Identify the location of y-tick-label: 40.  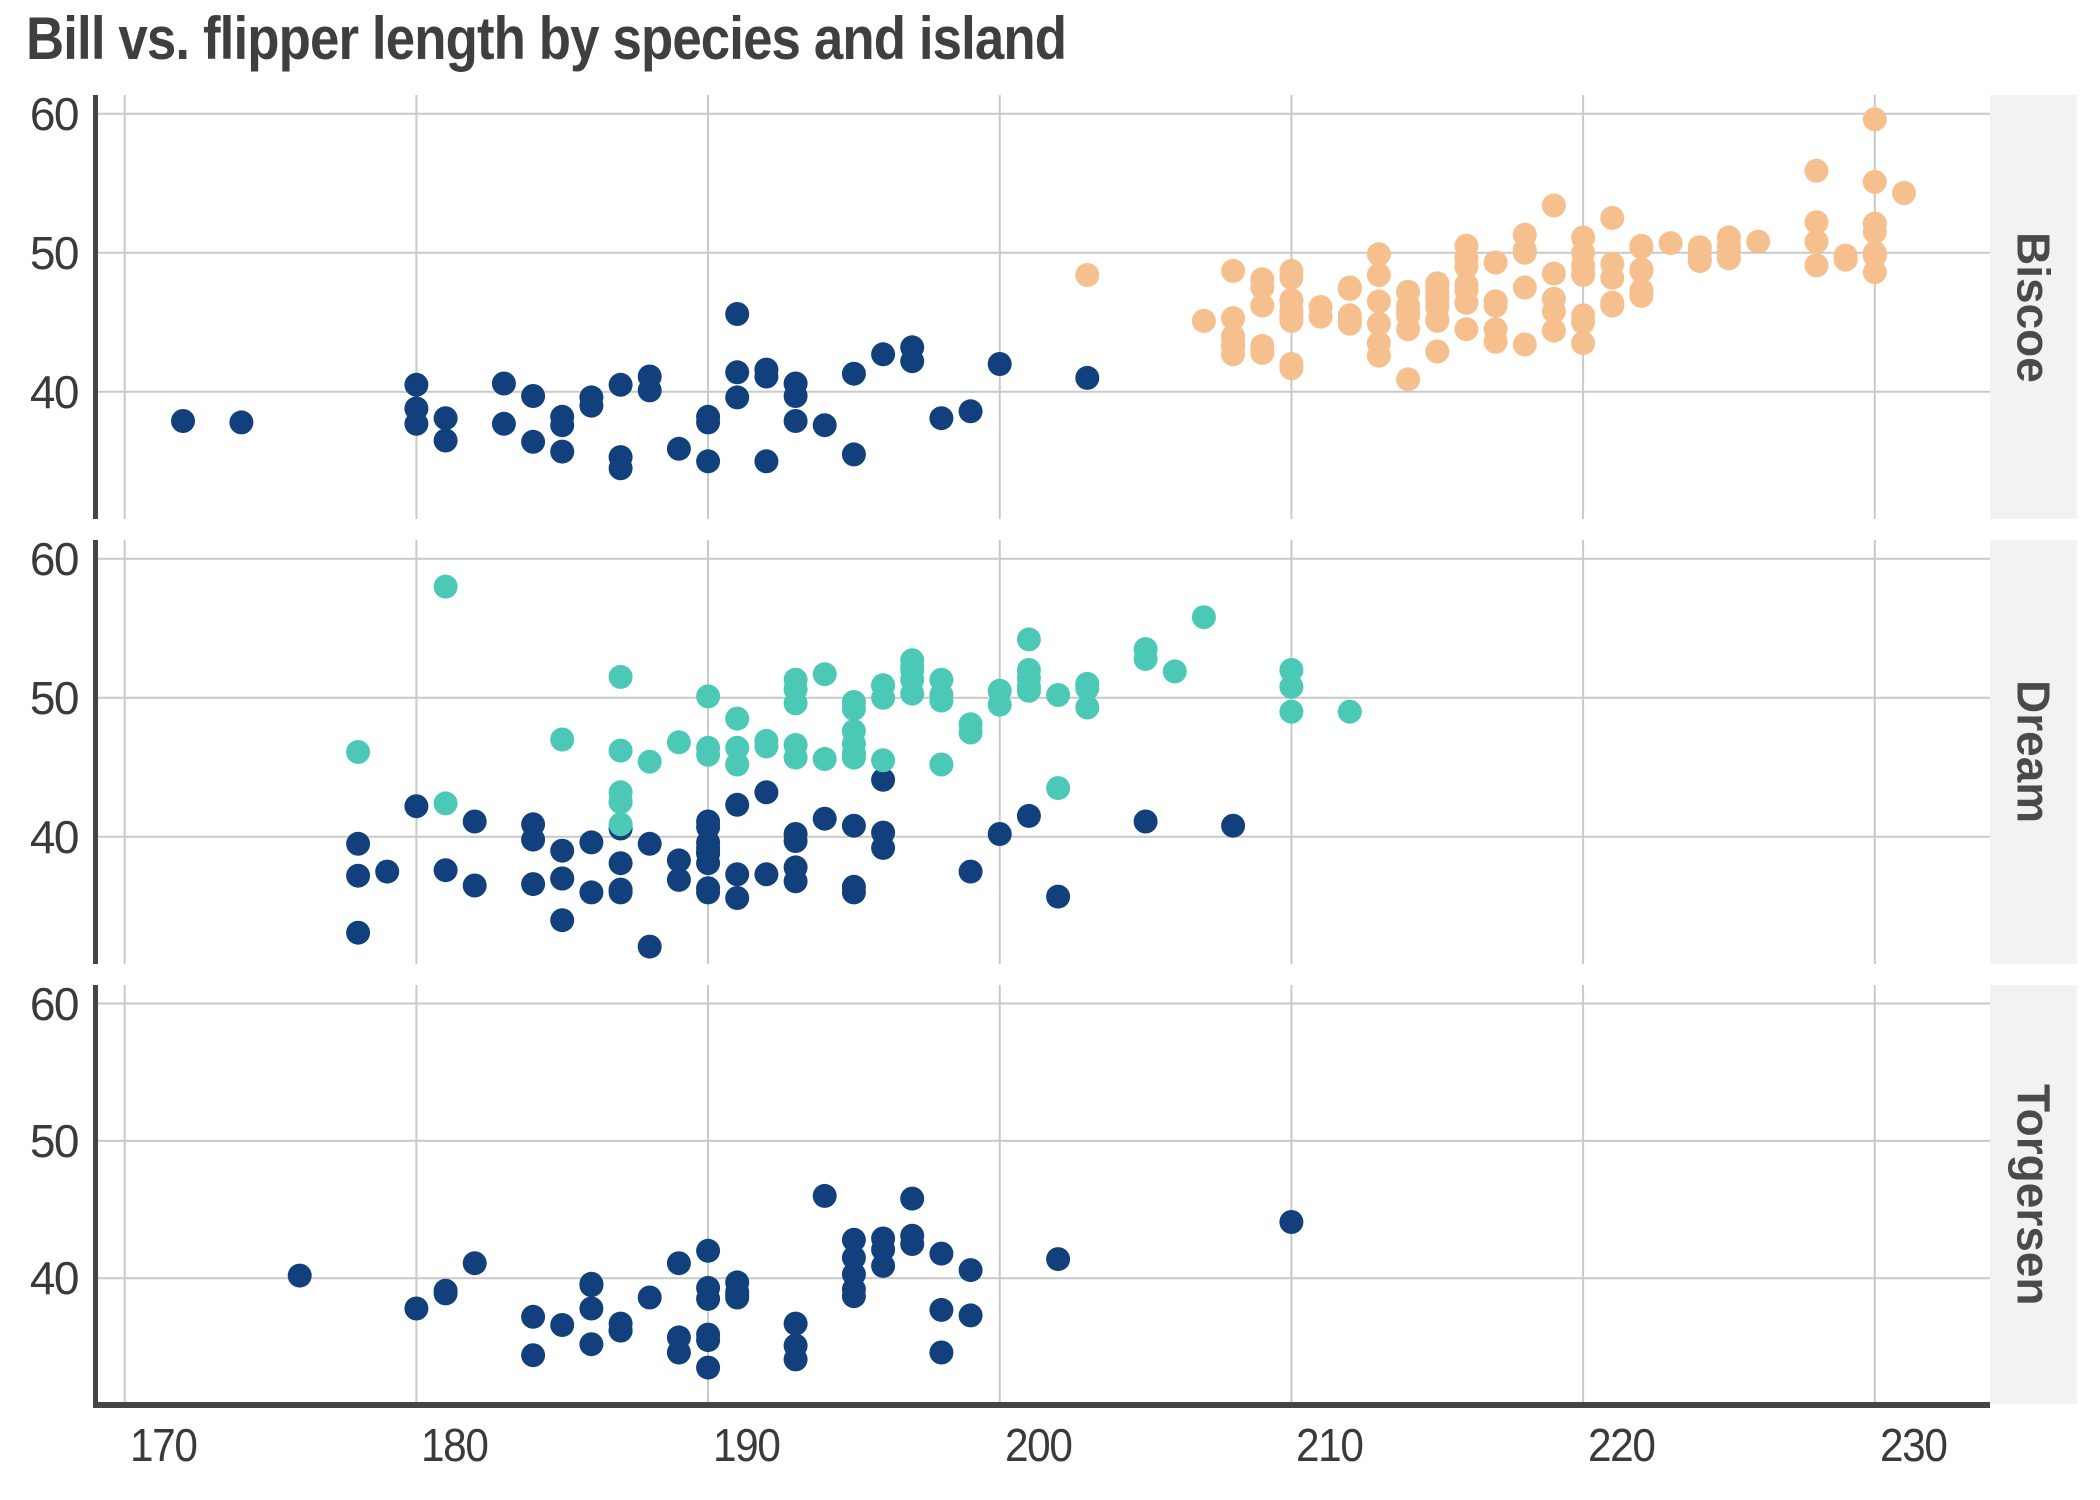
(54, 836).